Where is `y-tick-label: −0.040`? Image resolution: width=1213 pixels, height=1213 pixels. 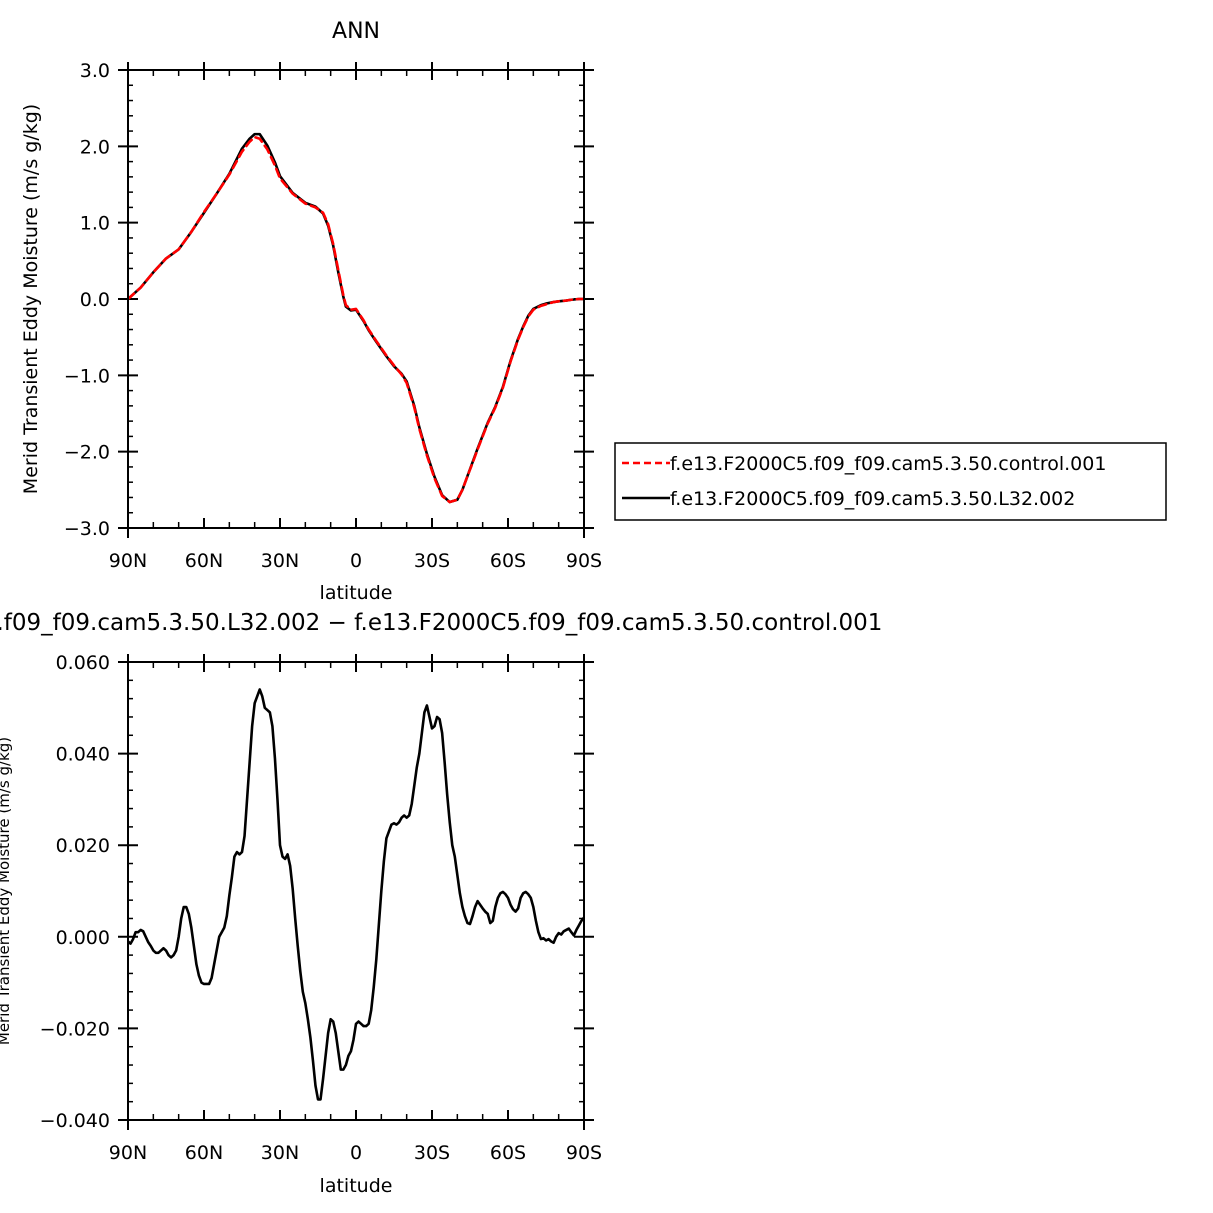
y-tick-label: −0.040 is located at coordinates (75, 1121).